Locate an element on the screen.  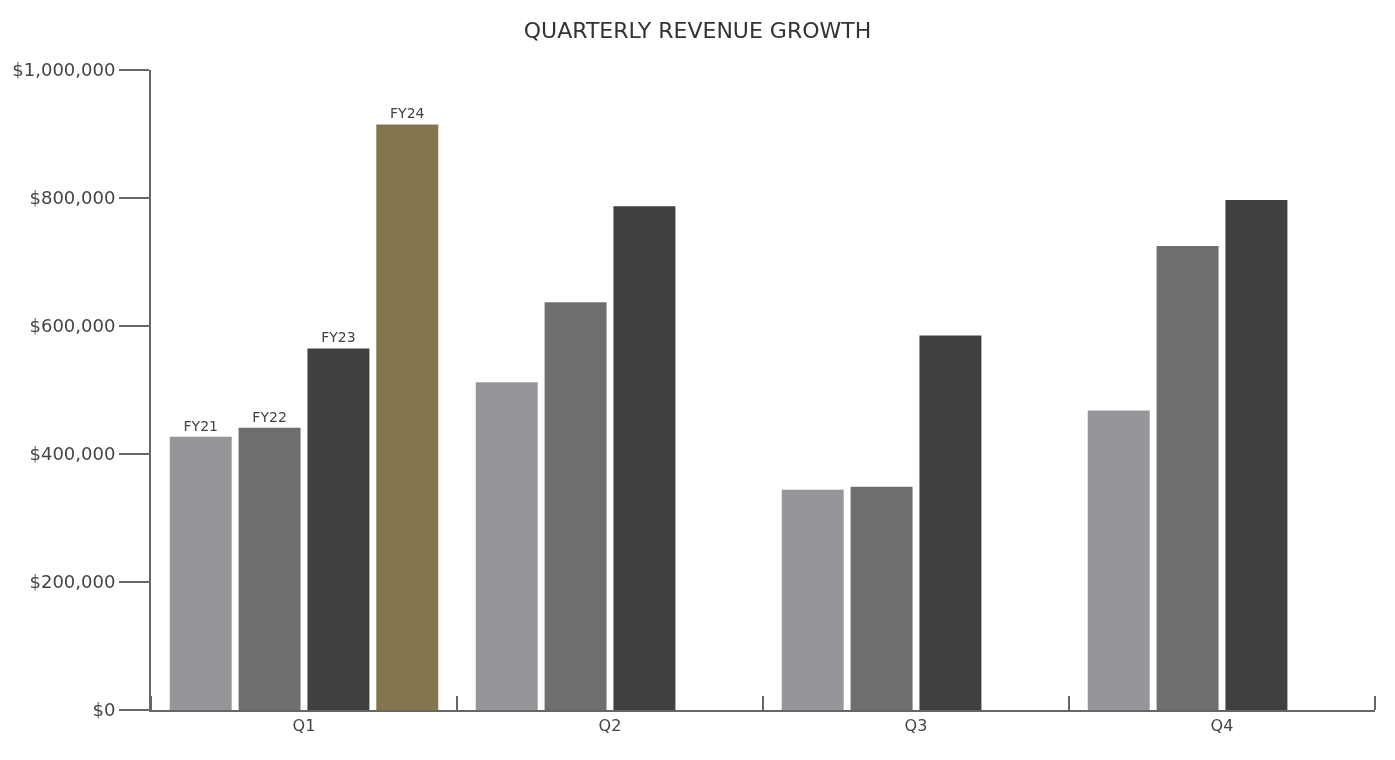
y-tick-label: $400,000 is located at coordinates (72, 454).